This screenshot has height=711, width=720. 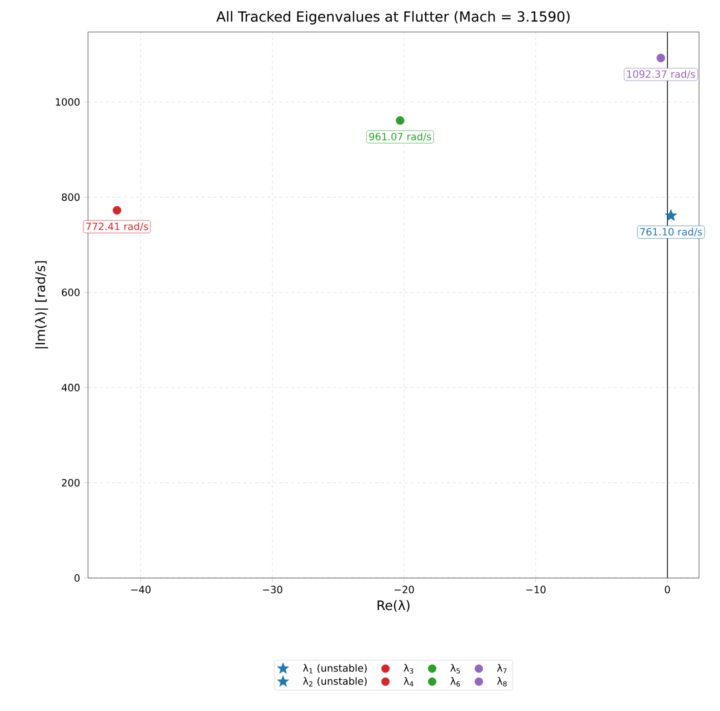 What do you see at coordinates (71, 388) in the screenshot?
I see `y-tick-label: 400` at bounding box center [71, 388].